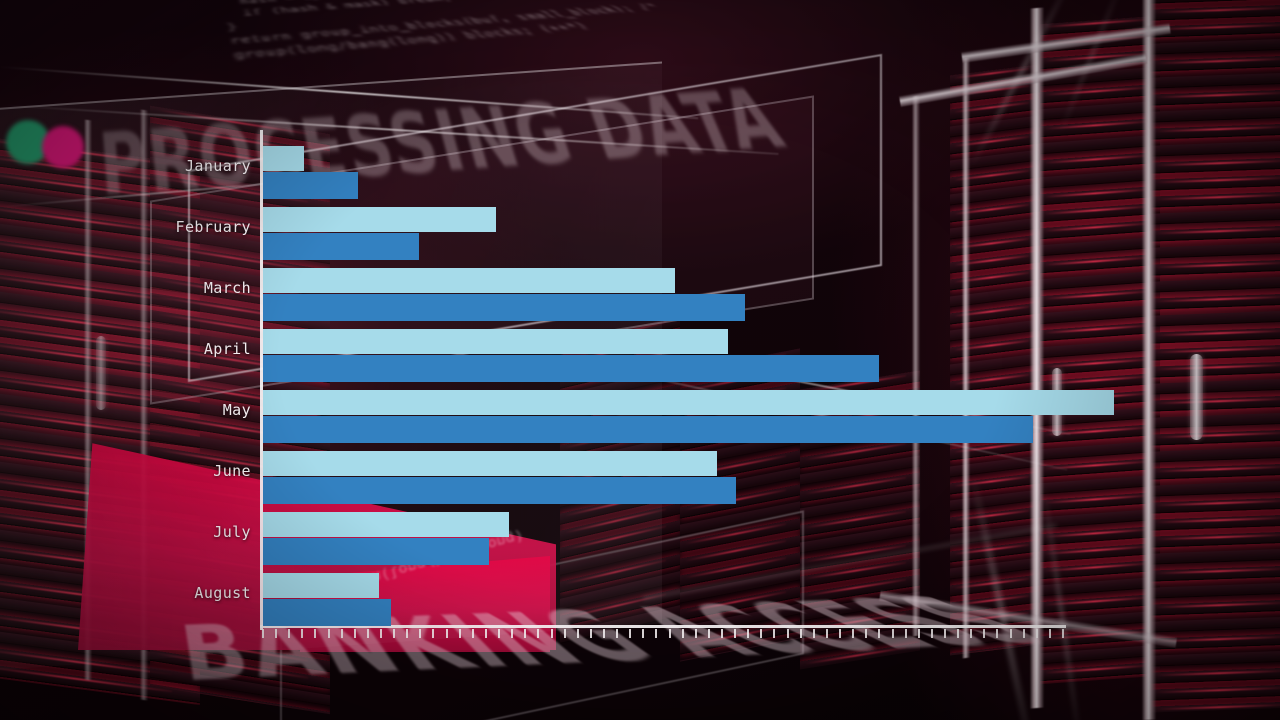 The height and width of the screenshot is (720, 1280). Describe the element at coordinates (101, 373) in the screenshot. I see `rack-handle-left` at that location.